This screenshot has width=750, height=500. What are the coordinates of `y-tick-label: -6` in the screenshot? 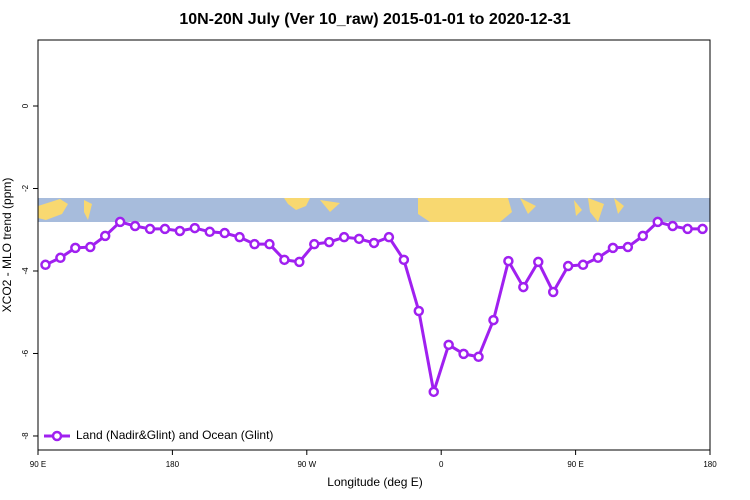 It's located at (25, 353).